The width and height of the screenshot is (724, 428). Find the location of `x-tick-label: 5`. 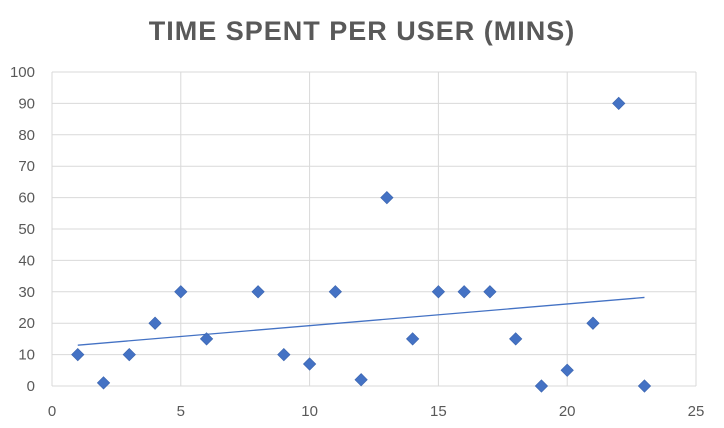

x-tick-label: 5 is located at coordinates (181, 411).